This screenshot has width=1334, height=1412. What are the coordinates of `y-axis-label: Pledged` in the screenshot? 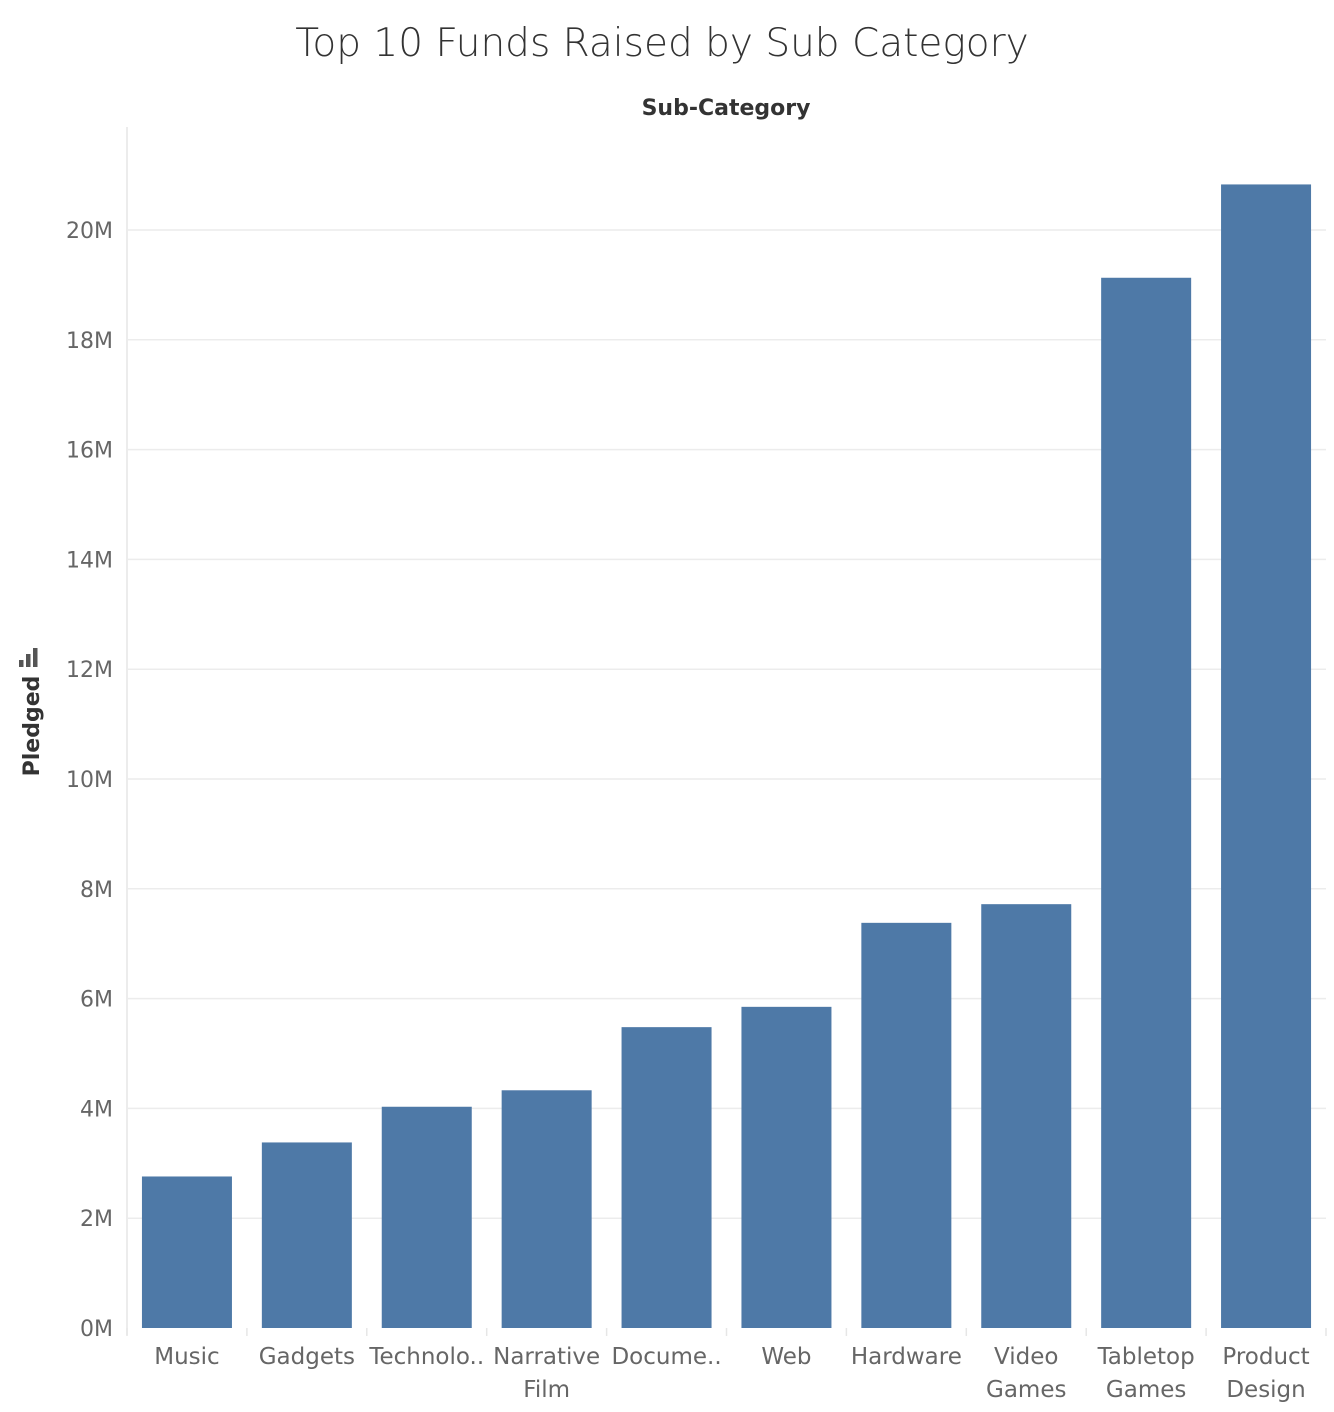 It's located at (32, 726).